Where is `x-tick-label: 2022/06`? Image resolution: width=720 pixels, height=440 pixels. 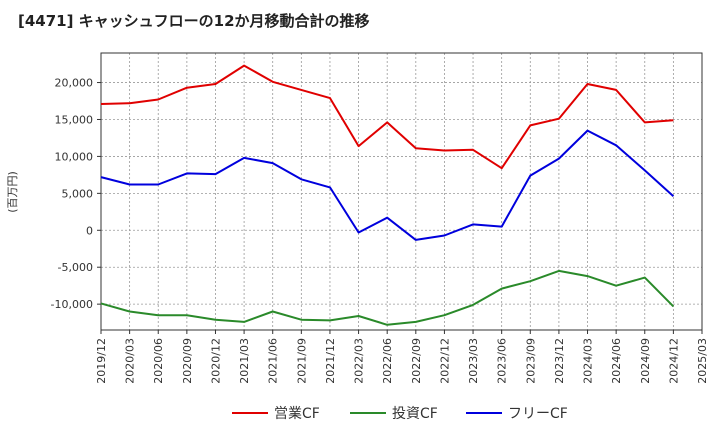 x-tick-label: 2022/06 is located at coordinates (387, 361).